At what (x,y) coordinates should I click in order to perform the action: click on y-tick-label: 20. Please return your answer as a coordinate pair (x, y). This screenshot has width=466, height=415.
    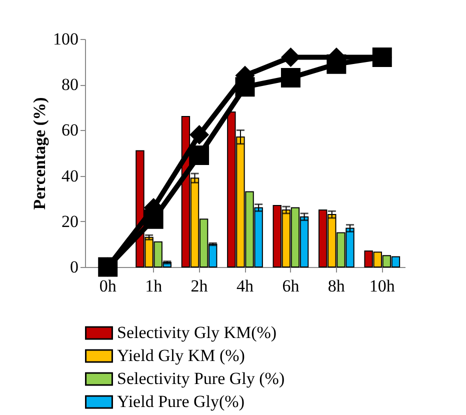
    Looking at the image, I should click on (70, 221).